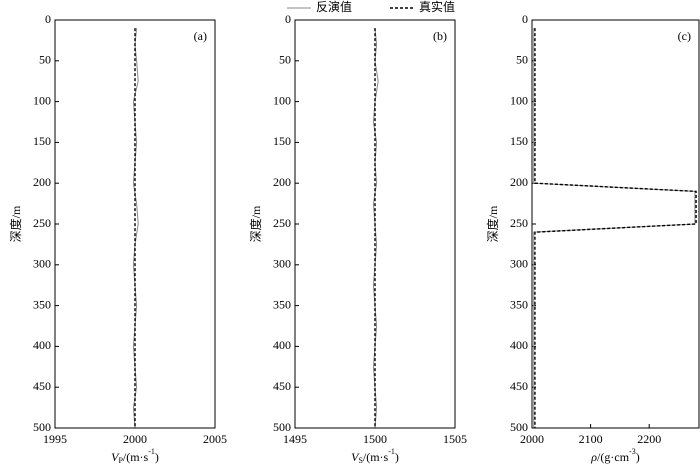 The image size is (700, 470). What do you see at coordinates (200, 36) in the screenshot?
I see `panel-label: (a)` at bounding box center [200, 36].